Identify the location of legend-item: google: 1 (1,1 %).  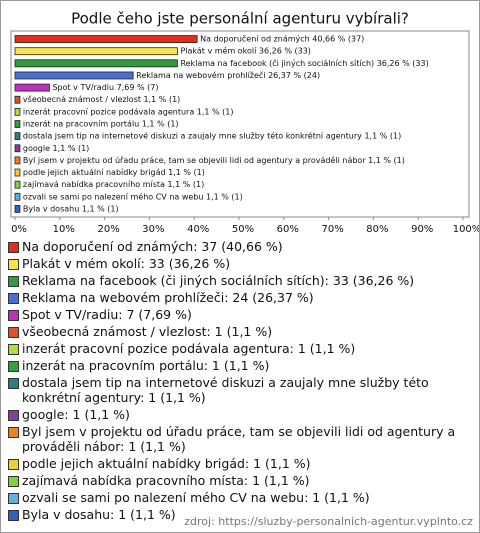
(240, 414).